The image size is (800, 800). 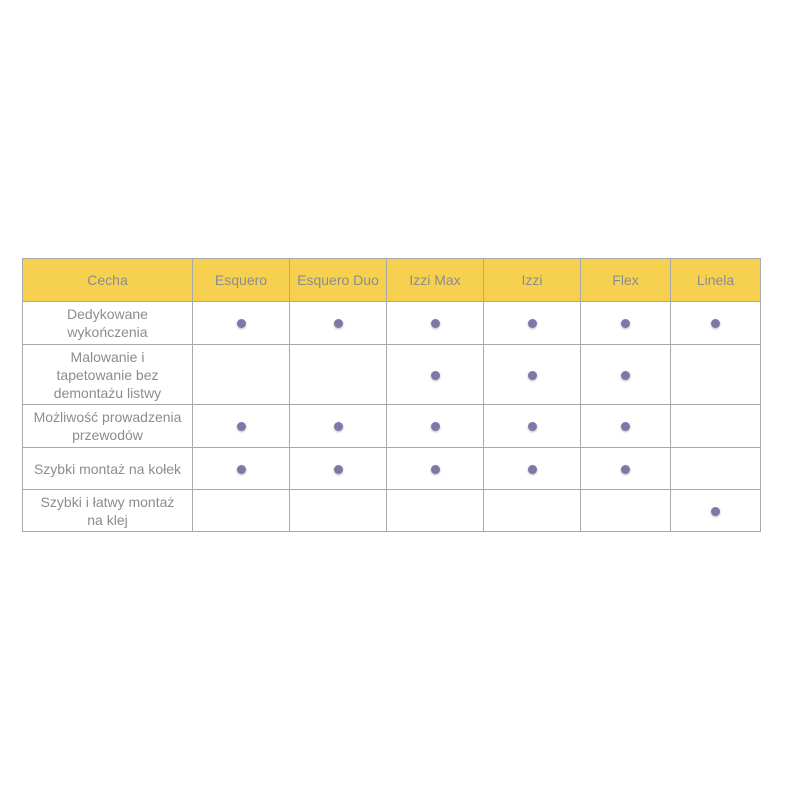 I want to click on column-header: Flex, so click(x=625, y=280).